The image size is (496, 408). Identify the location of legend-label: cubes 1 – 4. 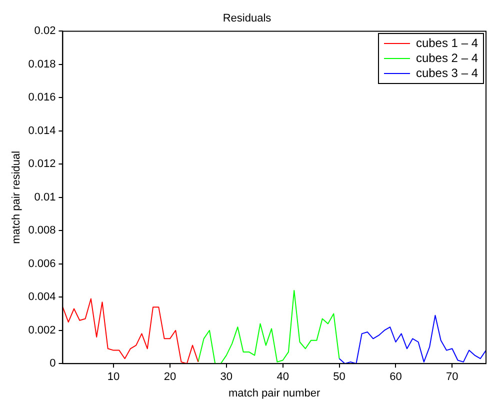
(447, 44).